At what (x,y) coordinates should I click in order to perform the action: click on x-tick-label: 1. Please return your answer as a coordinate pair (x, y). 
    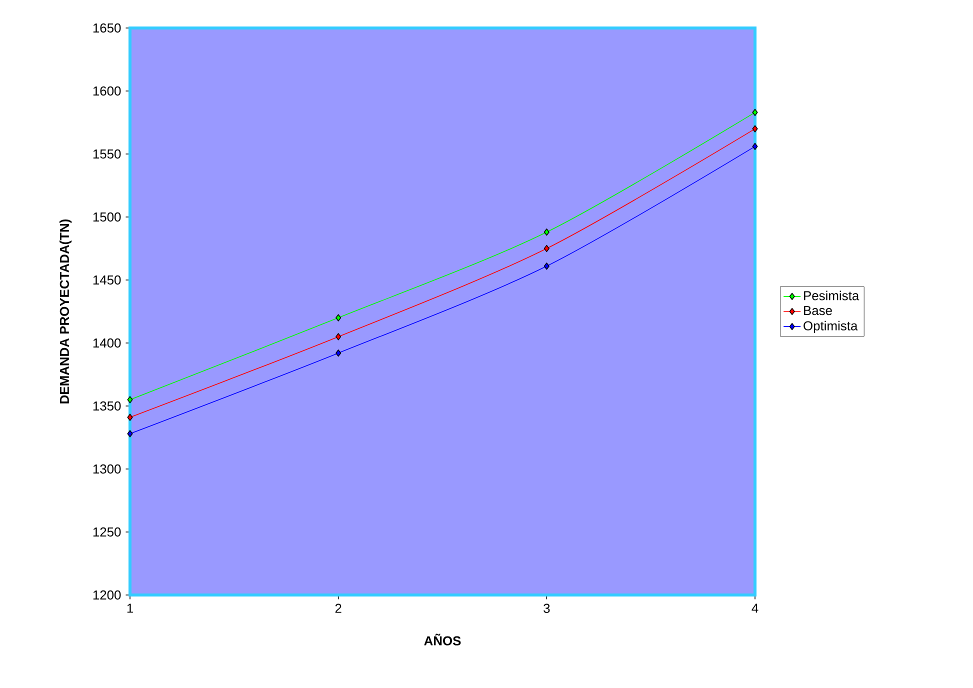
    Looking at the image, I should click on (130, 608).